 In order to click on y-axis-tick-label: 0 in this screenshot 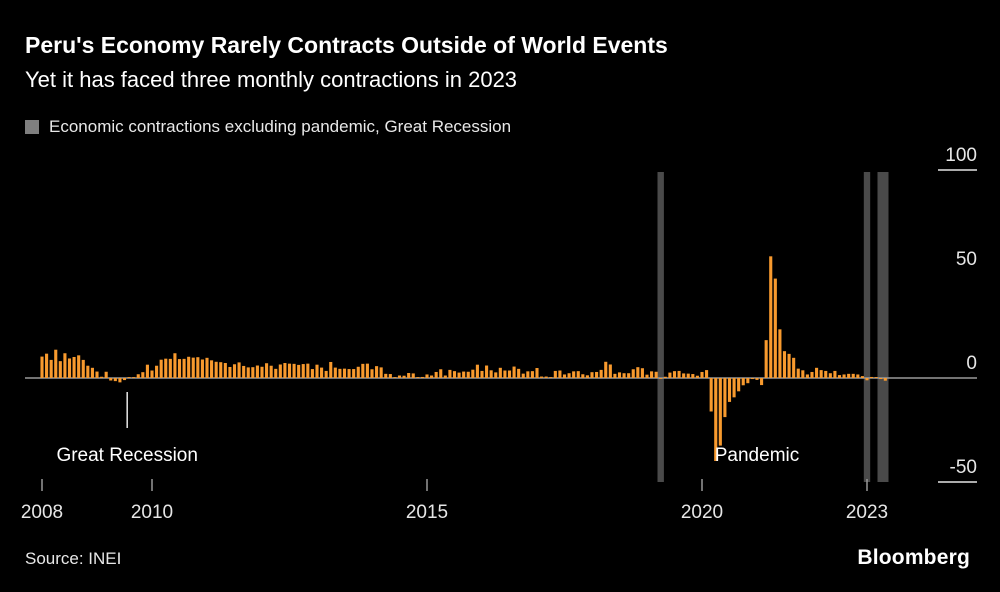, I will do `click(971, 363)`.